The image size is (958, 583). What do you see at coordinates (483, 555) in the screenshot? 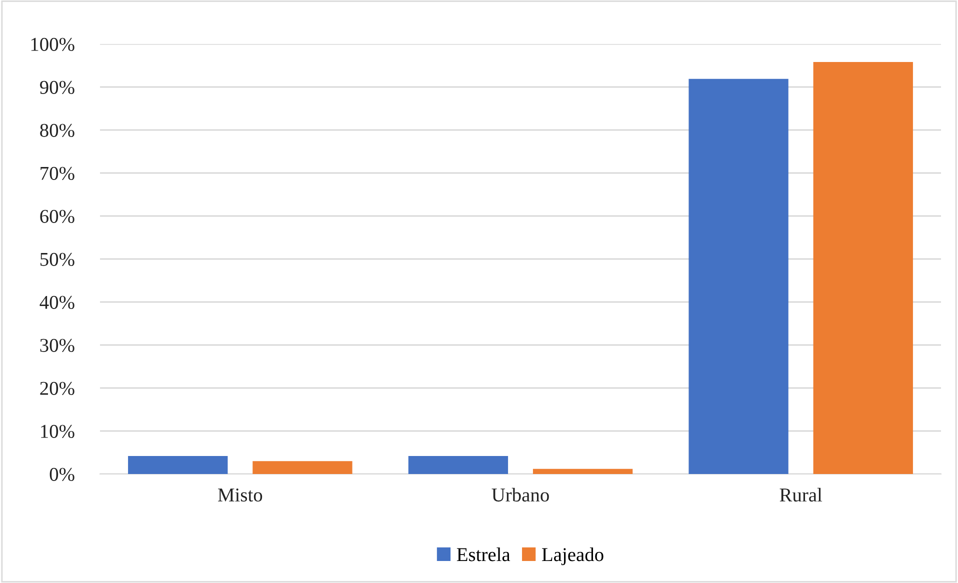
I see `legend-label: Estrela` at bounding box center [483, 555].